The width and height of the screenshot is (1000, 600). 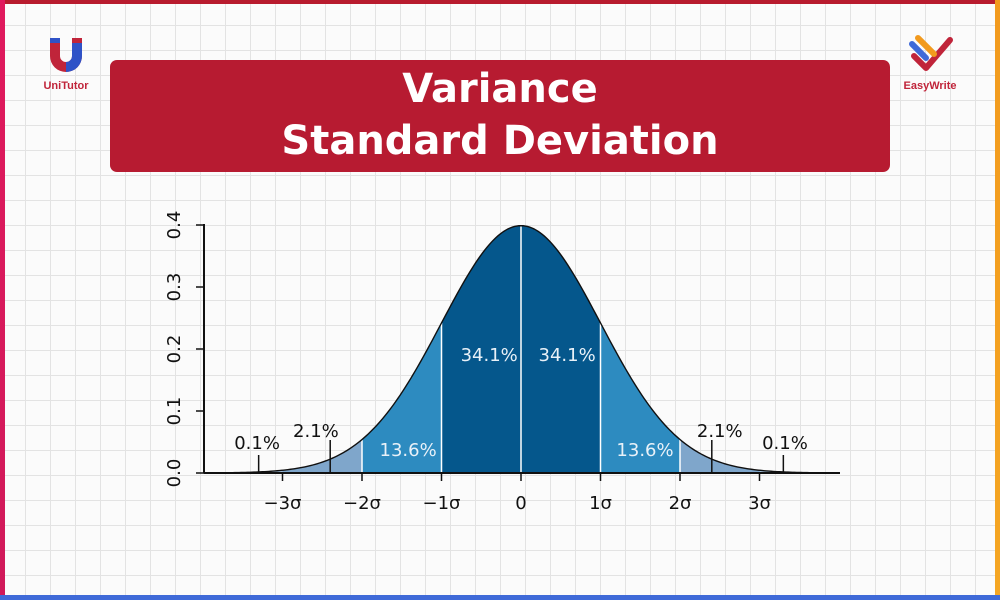 I want to click on x-tick-label: 2σ, so click(x=680, y=503).